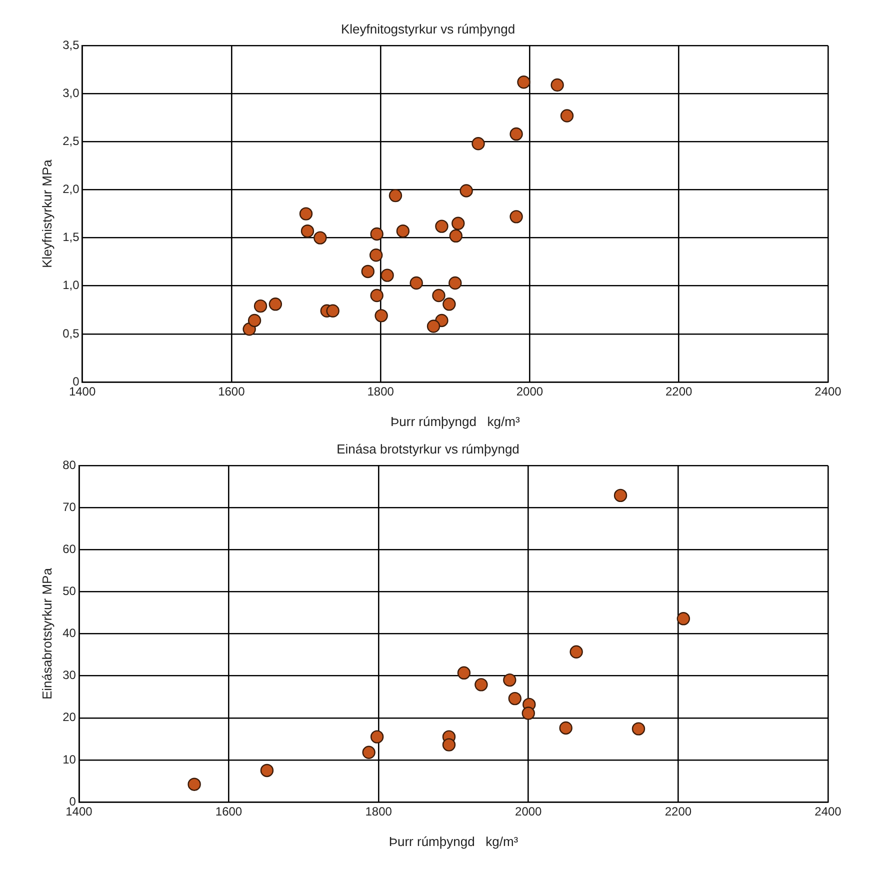  What do you see at coordinates (69, 465) in the screenshot?
I see `y-tick-label: 80` at bounding box center [69, 465].